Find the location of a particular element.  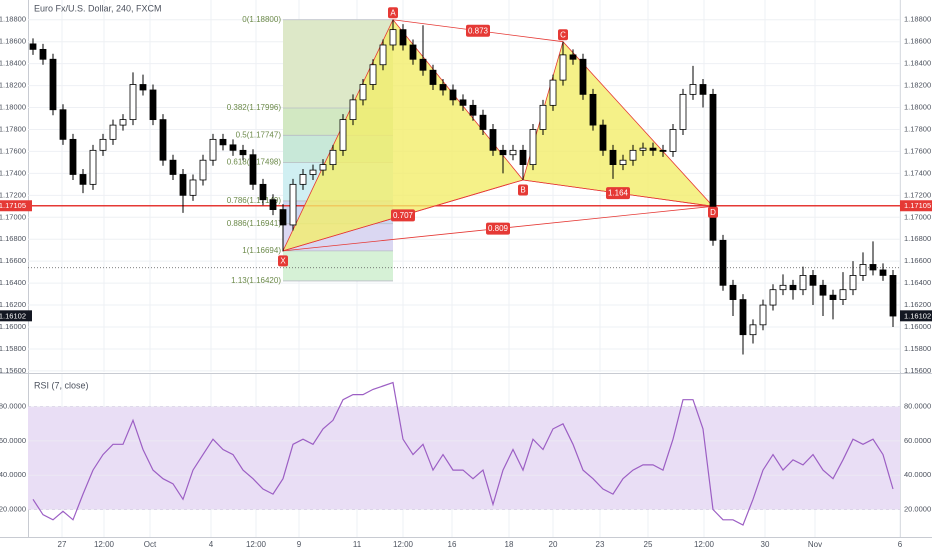

x-tick-label: 16 is located at coordinates (452, 544).